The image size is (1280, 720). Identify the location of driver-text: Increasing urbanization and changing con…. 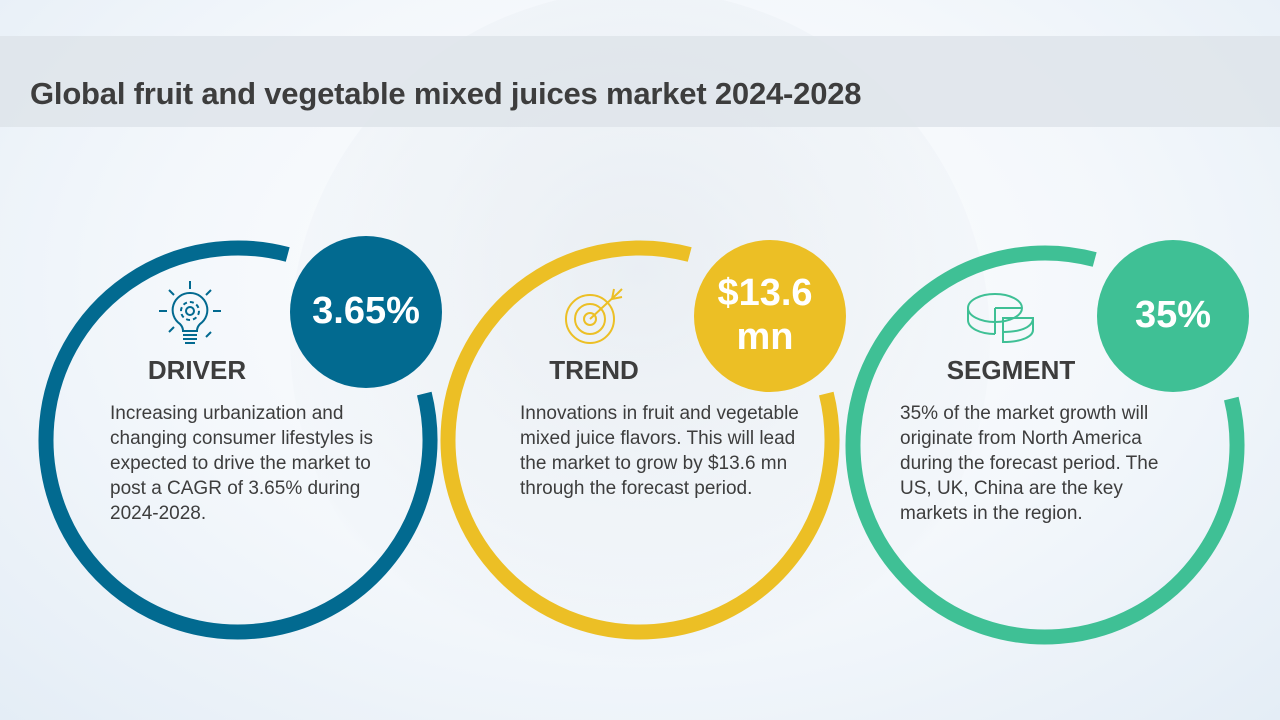
(241, 463).